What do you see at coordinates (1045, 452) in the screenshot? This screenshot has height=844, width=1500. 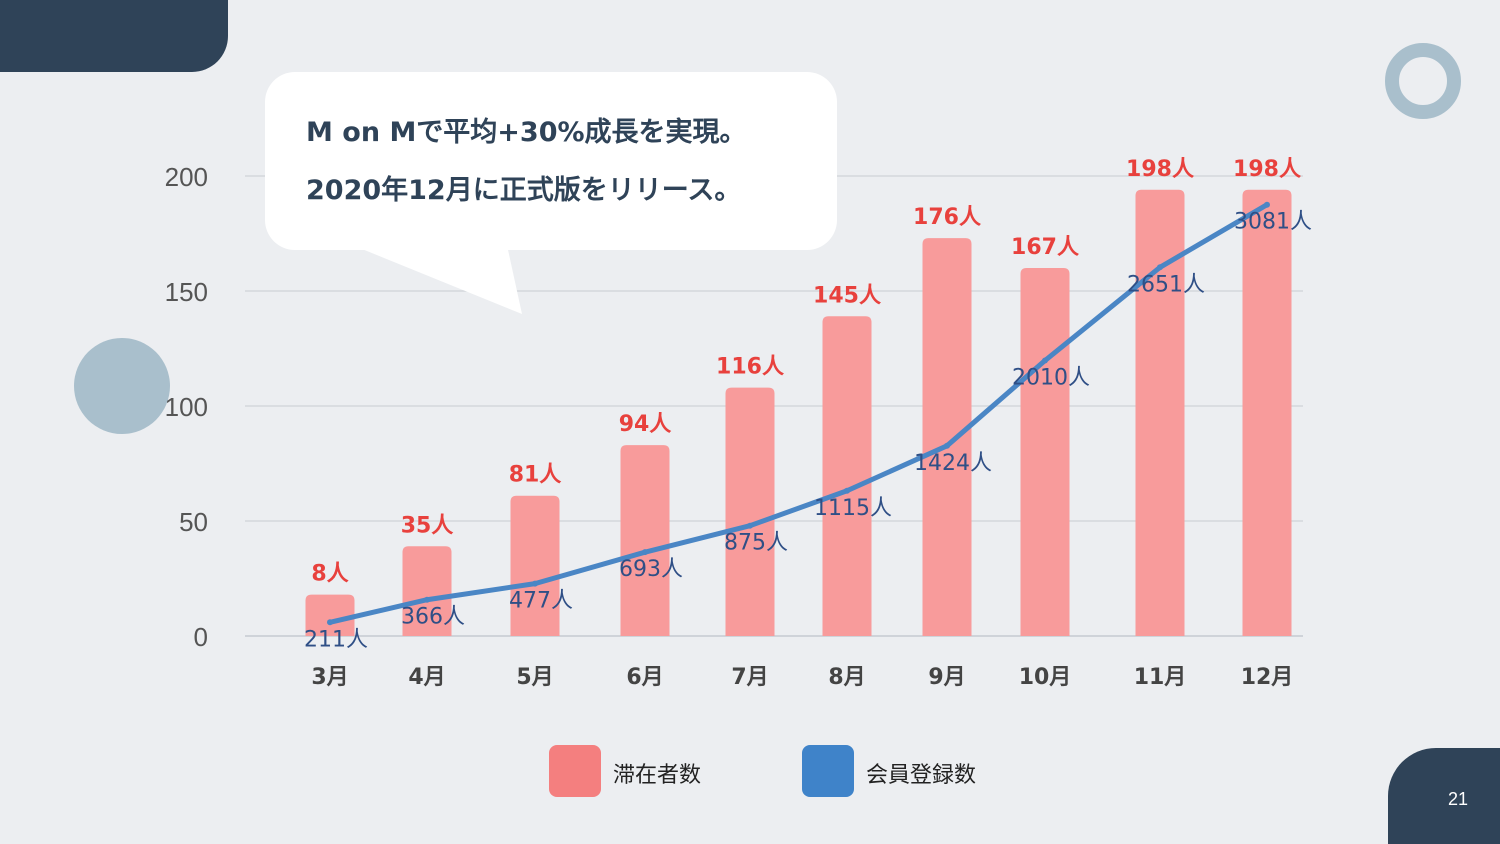 I see `bar-10月` at bounding box center [1045, 452].